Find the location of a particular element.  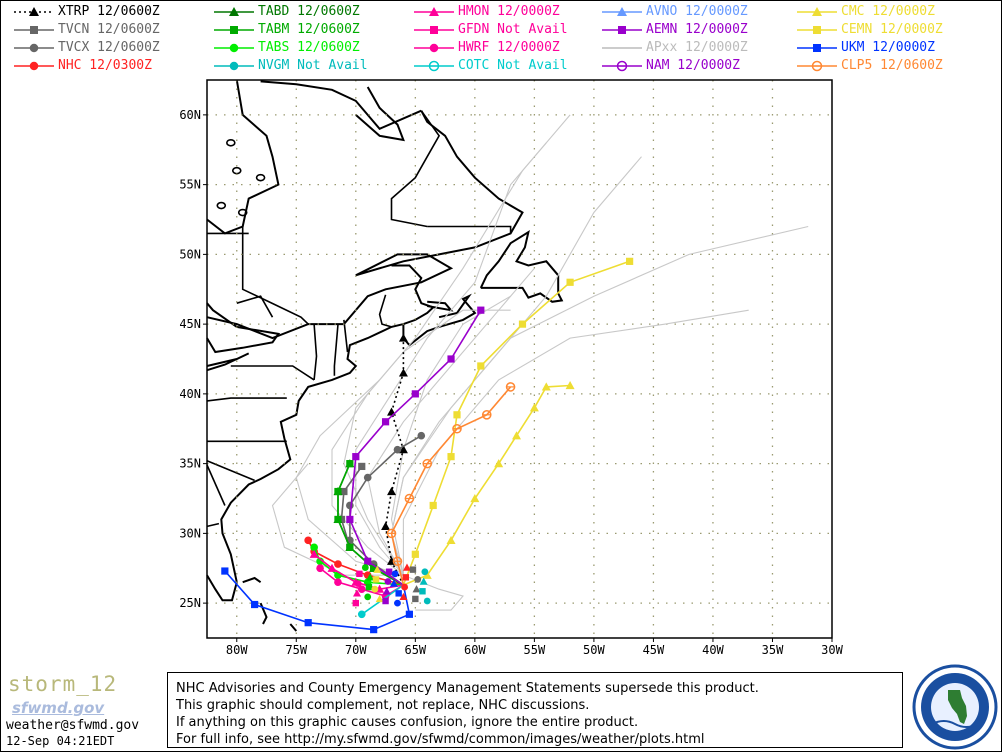

legend-label: NAM 12/0000Z is located at coordinates (693, 65).